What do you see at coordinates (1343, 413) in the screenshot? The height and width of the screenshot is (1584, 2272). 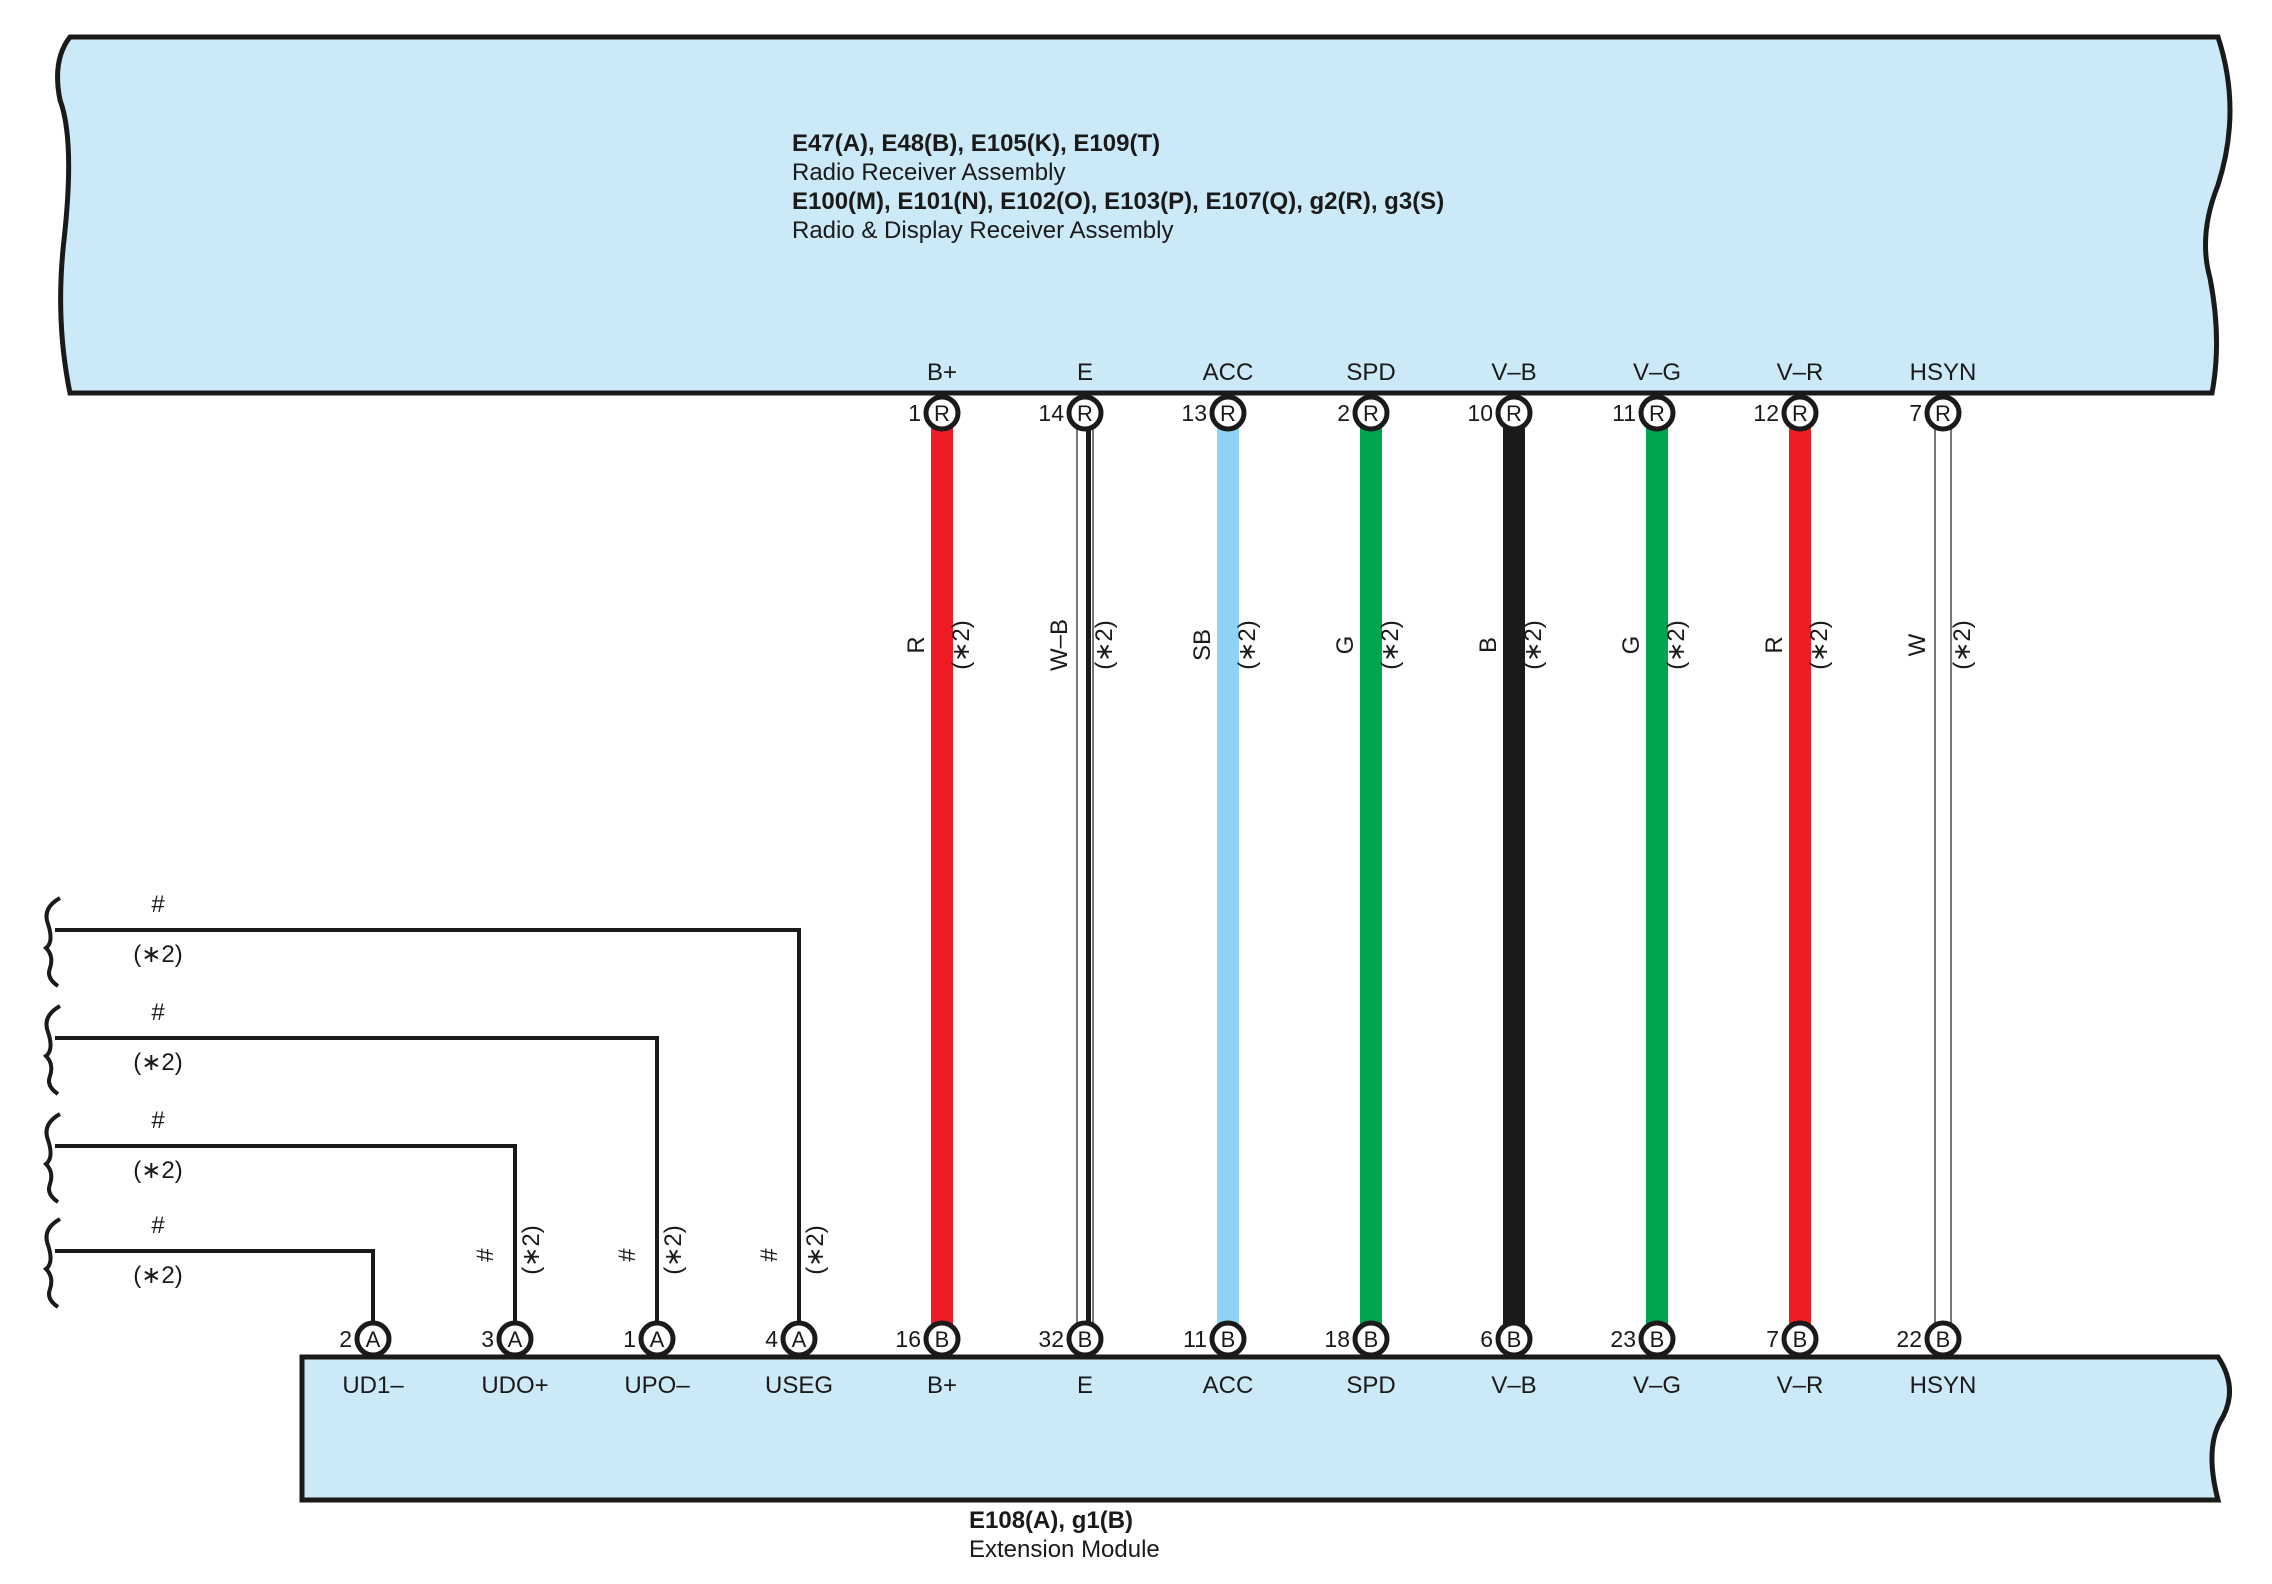 I see `top-connector-pin-number: 2` at bounding box center [1343, 413].